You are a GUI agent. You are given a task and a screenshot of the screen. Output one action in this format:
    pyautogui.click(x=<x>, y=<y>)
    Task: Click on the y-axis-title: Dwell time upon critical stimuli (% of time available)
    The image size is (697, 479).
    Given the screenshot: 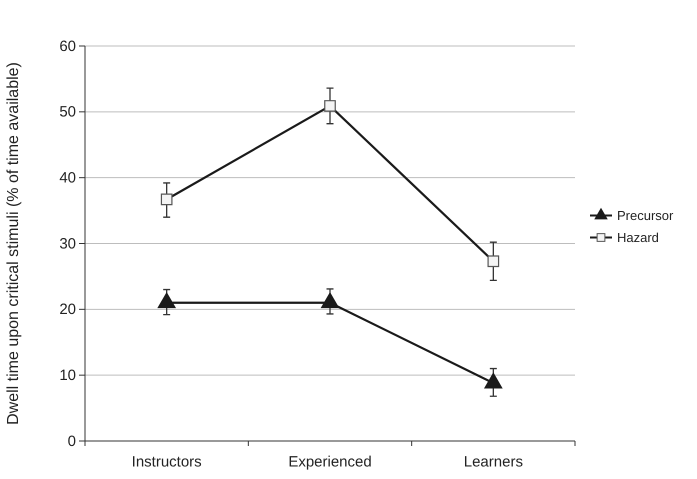 What is the action you would take?
    pyautogui.click(x=13, y=243)
    